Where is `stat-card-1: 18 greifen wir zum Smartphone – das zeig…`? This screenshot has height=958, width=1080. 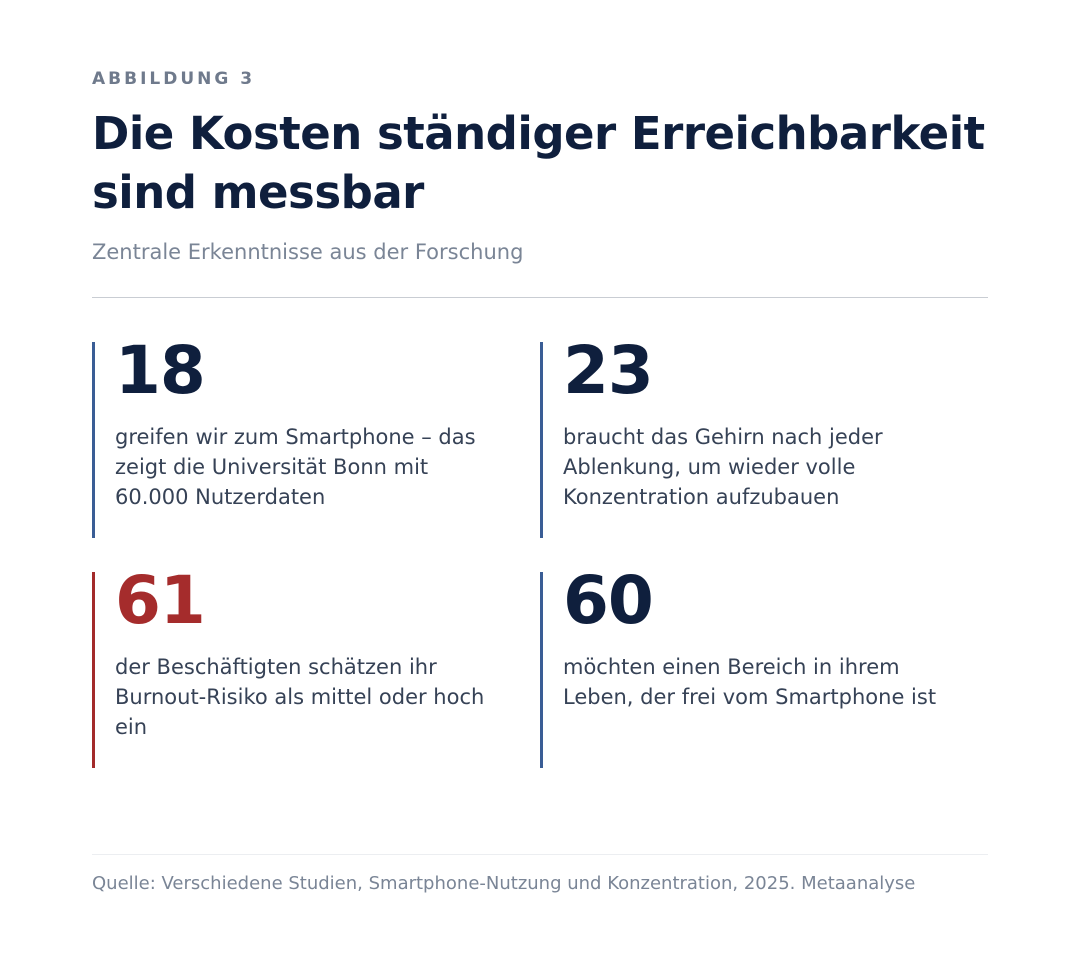 stat-card-1: 18 greifen wir zum Smartphone – das zeig… is located at coordinates (292, 438).